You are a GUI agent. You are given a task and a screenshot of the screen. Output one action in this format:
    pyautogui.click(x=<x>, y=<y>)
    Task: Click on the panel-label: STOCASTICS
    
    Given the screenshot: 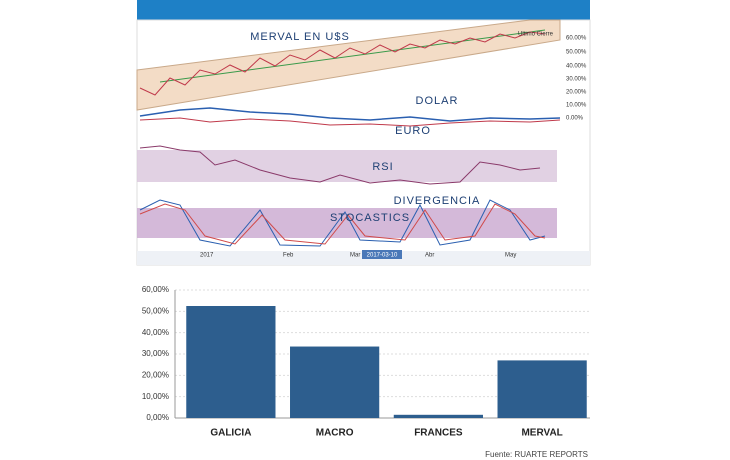 What is the action you would take?
    pyautogui.click(x=370, y=218)
    